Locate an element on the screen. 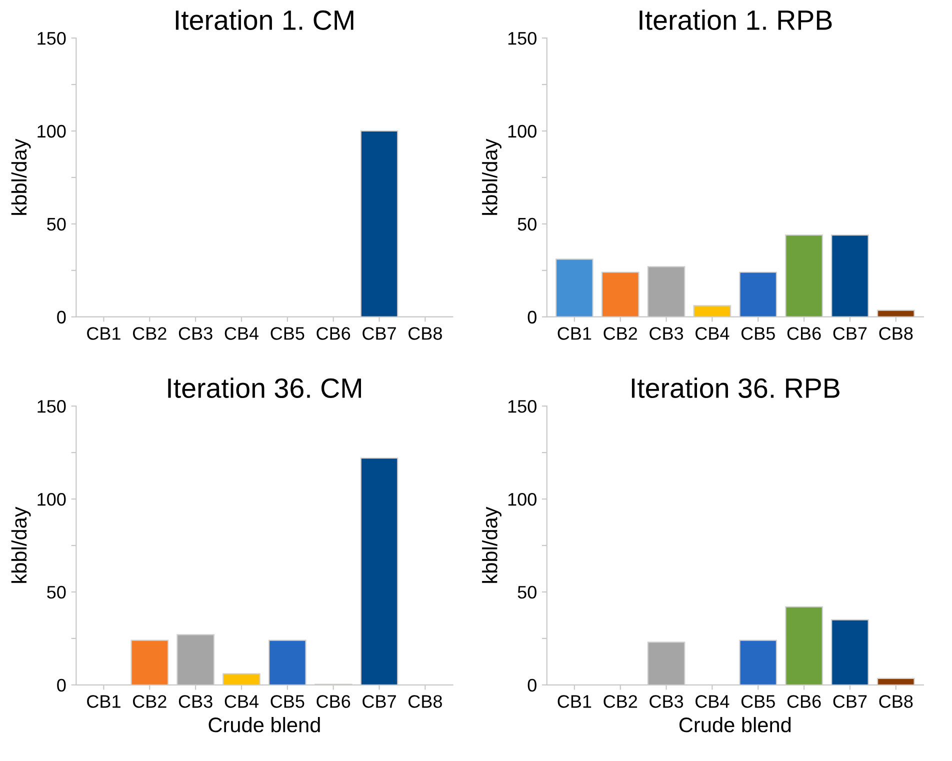 Image resolution: width=952 pixels, height=761 pixels. chart-title: Iteration 36. RPB is located at coordinates (736, 388).